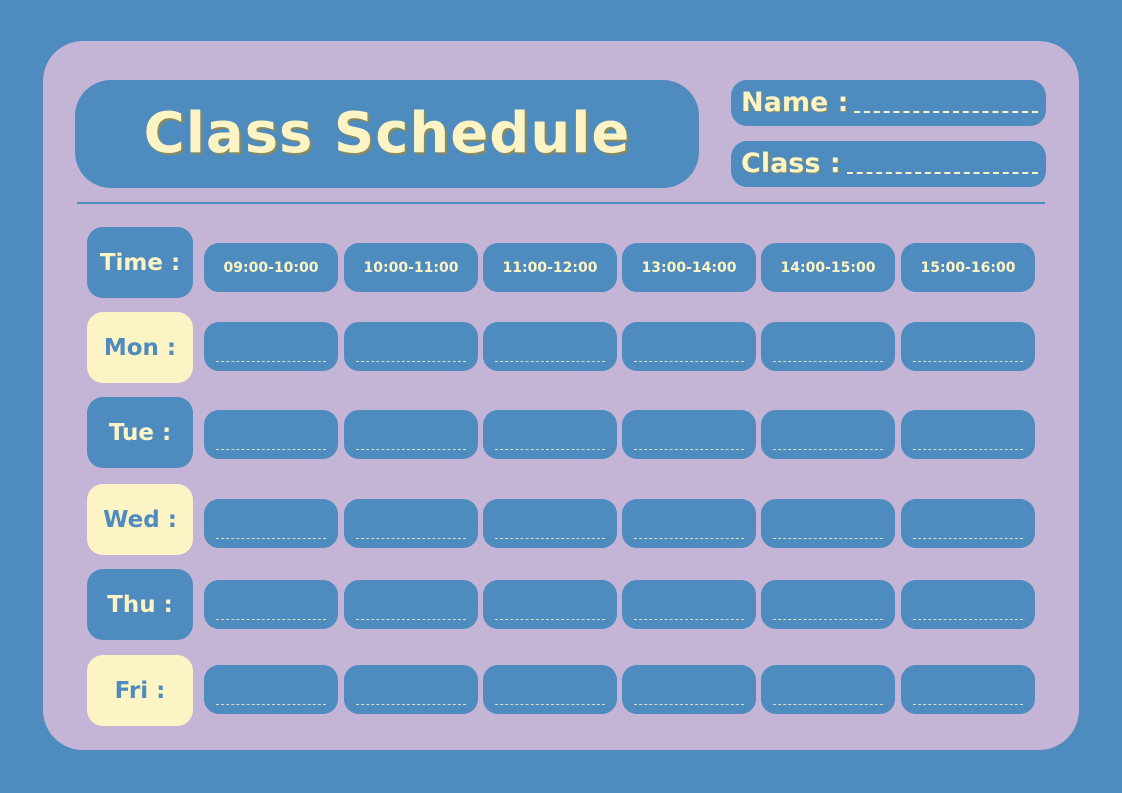 The width and height of the screenshot is (1122, 793). Describe the element at coordinates (140, 604) in the screenshot. I see `day-label: Thu :` at that location.